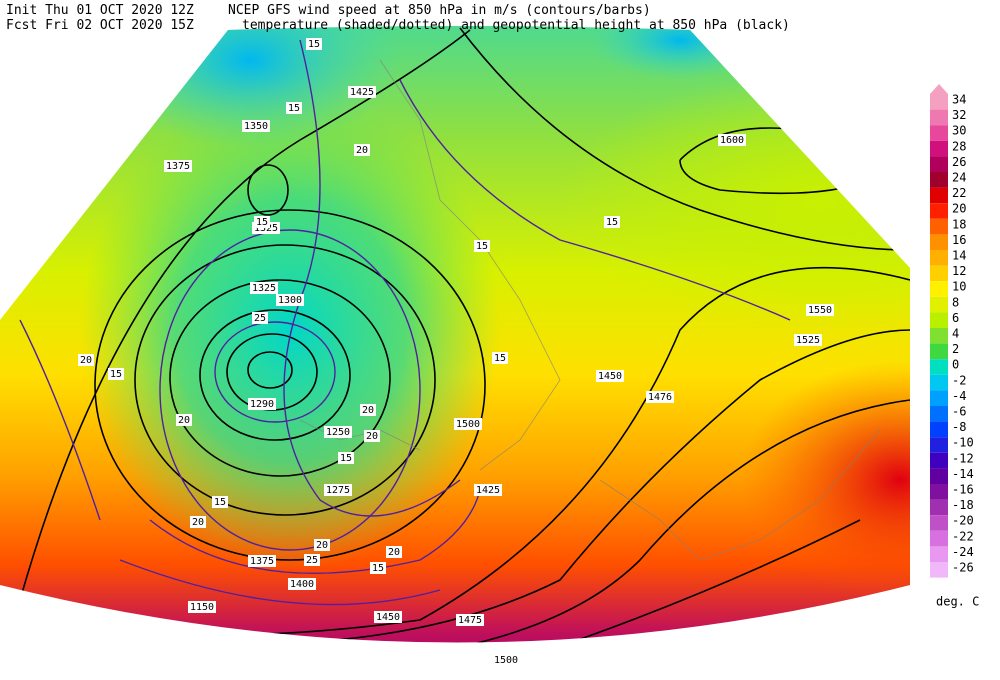 This screenshot has width=1000, height=680. Describe the element at coordinates (262, 404) in the screenshot. I see `height-label: 1290` at that location.